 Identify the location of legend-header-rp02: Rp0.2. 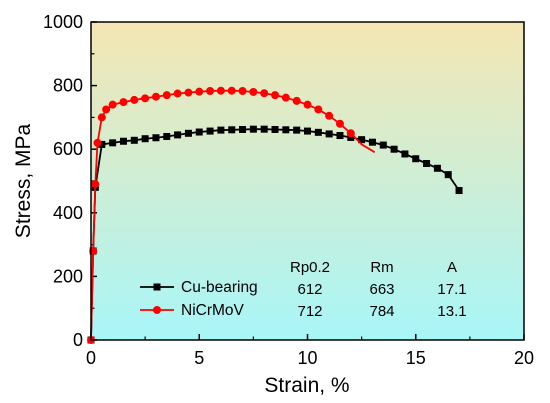
(310, 267).